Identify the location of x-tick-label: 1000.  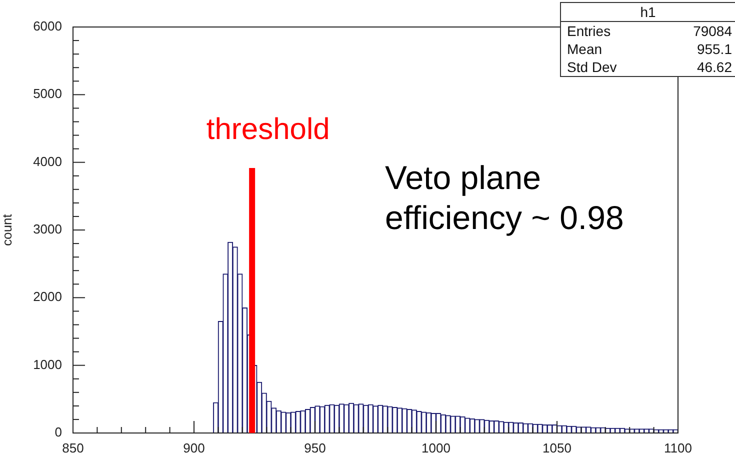
(436, 447).